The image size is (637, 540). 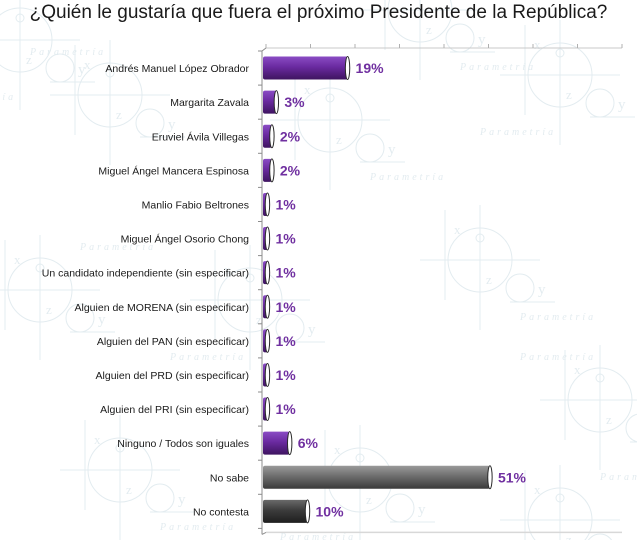 I want to click on bar-row: Alguien del PAN (sin especificar) 1%, so click(x=196, y=340).